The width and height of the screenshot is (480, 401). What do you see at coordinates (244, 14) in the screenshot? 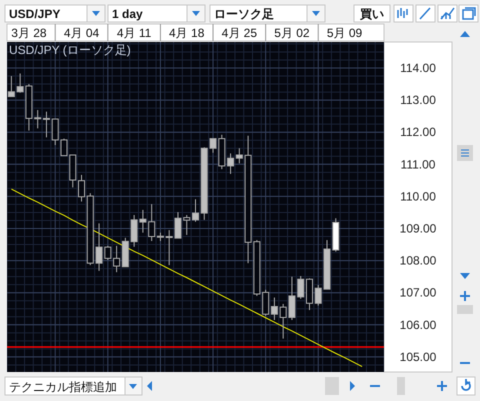
I see `text: ローソク足` at bounding box center [244, 14].